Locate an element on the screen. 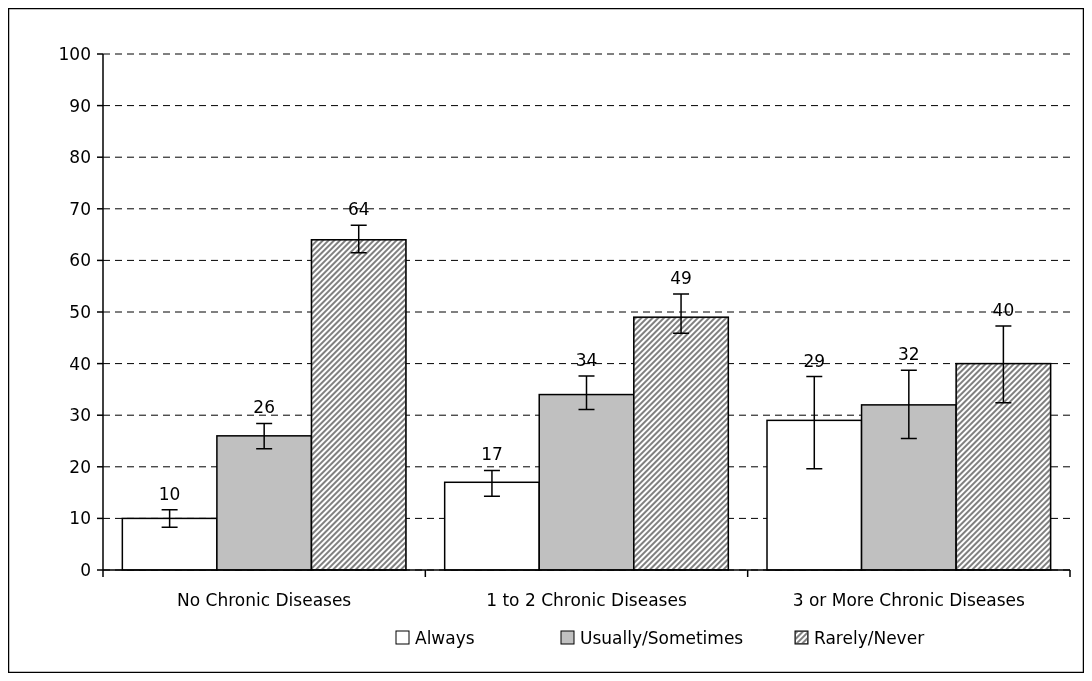 This screenshot has height=681, width=1092. legend-label: Always is located at coordinates (445, 637).